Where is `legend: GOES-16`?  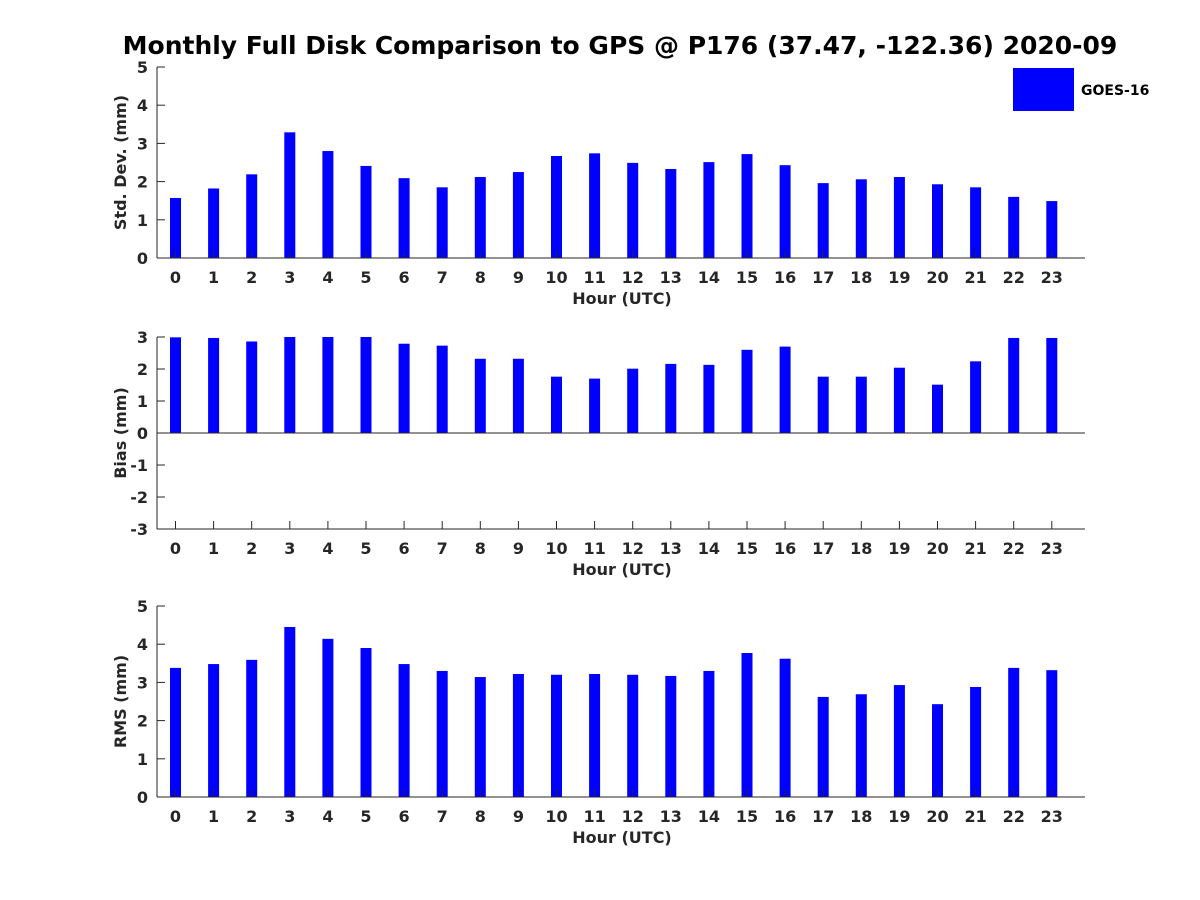 legend: GOES-16 is located at coordinates (1081, 89).